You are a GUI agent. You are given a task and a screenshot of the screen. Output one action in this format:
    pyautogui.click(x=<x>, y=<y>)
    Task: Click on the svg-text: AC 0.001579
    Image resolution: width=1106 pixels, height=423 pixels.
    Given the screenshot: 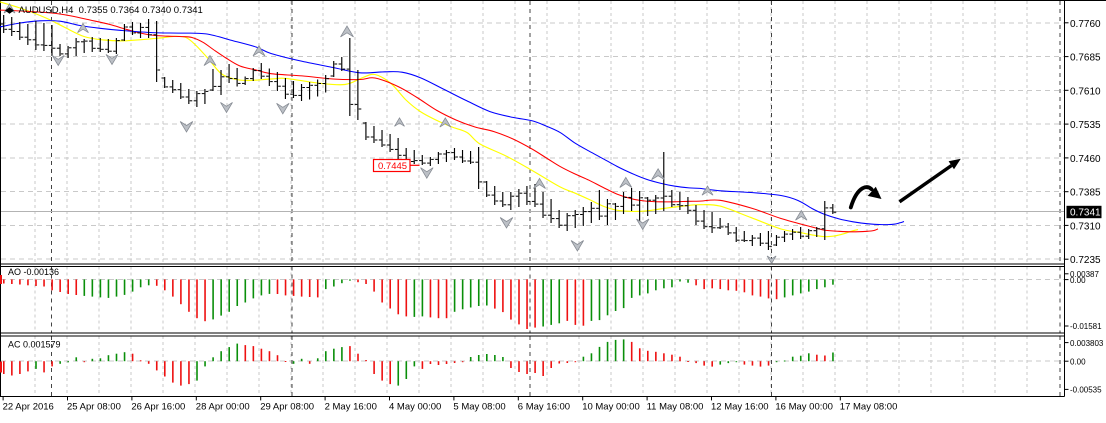 What is the action you would take?
    pyautogui.click(x=34, y=345)
    